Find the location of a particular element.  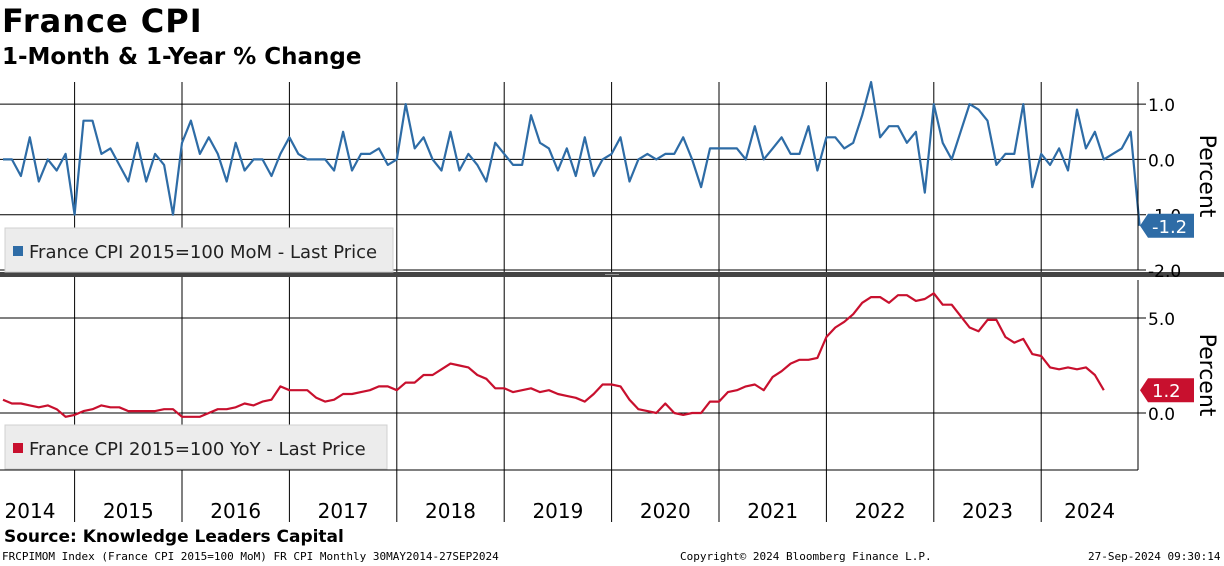

x-tick-label: 2015 is located at coordinates (128, 511).